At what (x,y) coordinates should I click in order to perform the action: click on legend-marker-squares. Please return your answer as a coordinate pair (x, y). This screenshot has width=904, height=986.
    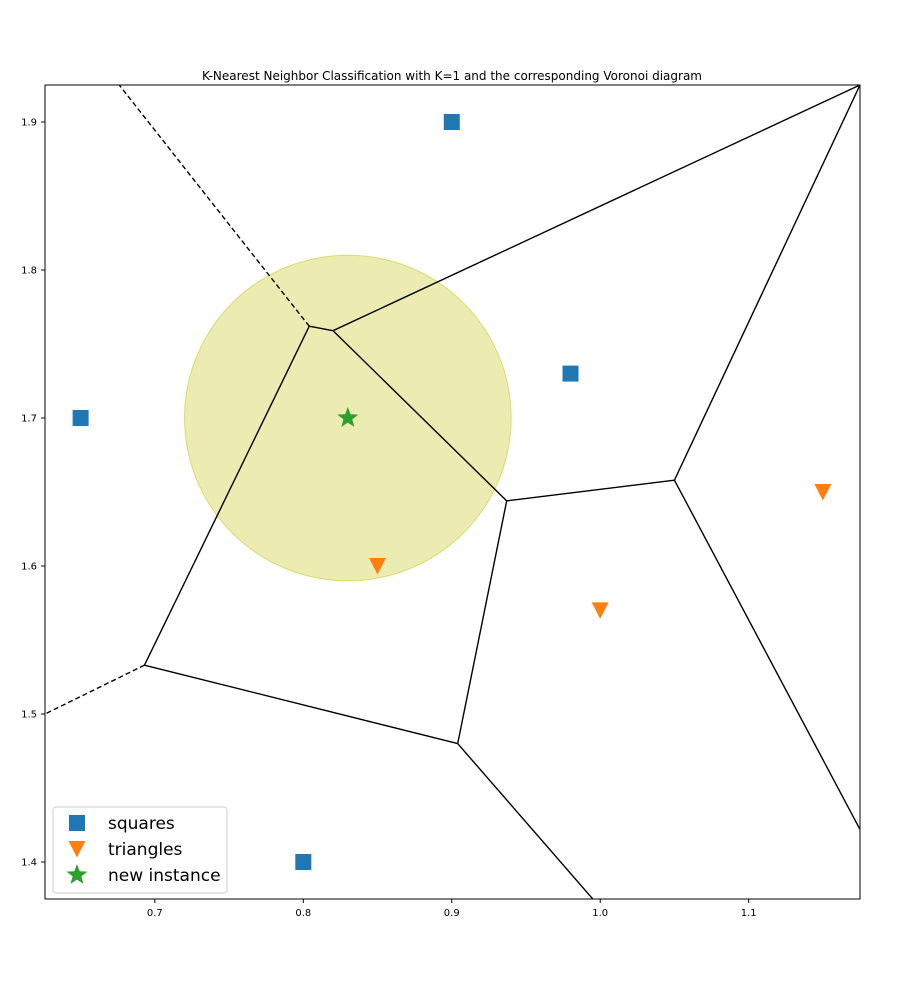
    Looking at the image, I should click on (77, 823).